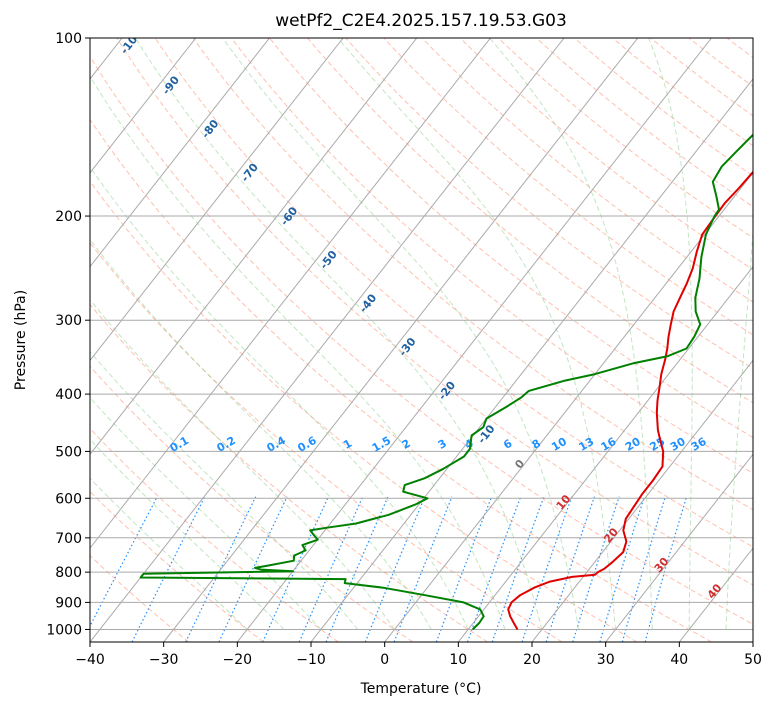 The width and height of the screenshot is (775, 708). What do you see at coordinates (519, 464) in the screenshot?
I see `moist-adiabat-label: 0` at bounding box center [519, 464].